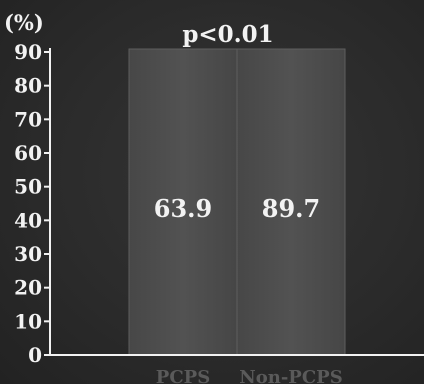 This screenshot has width=424, height=384. Describe the element at coordinates (28, 187) in the screenshot. I see `y-tick-label-50: 50` at that location.